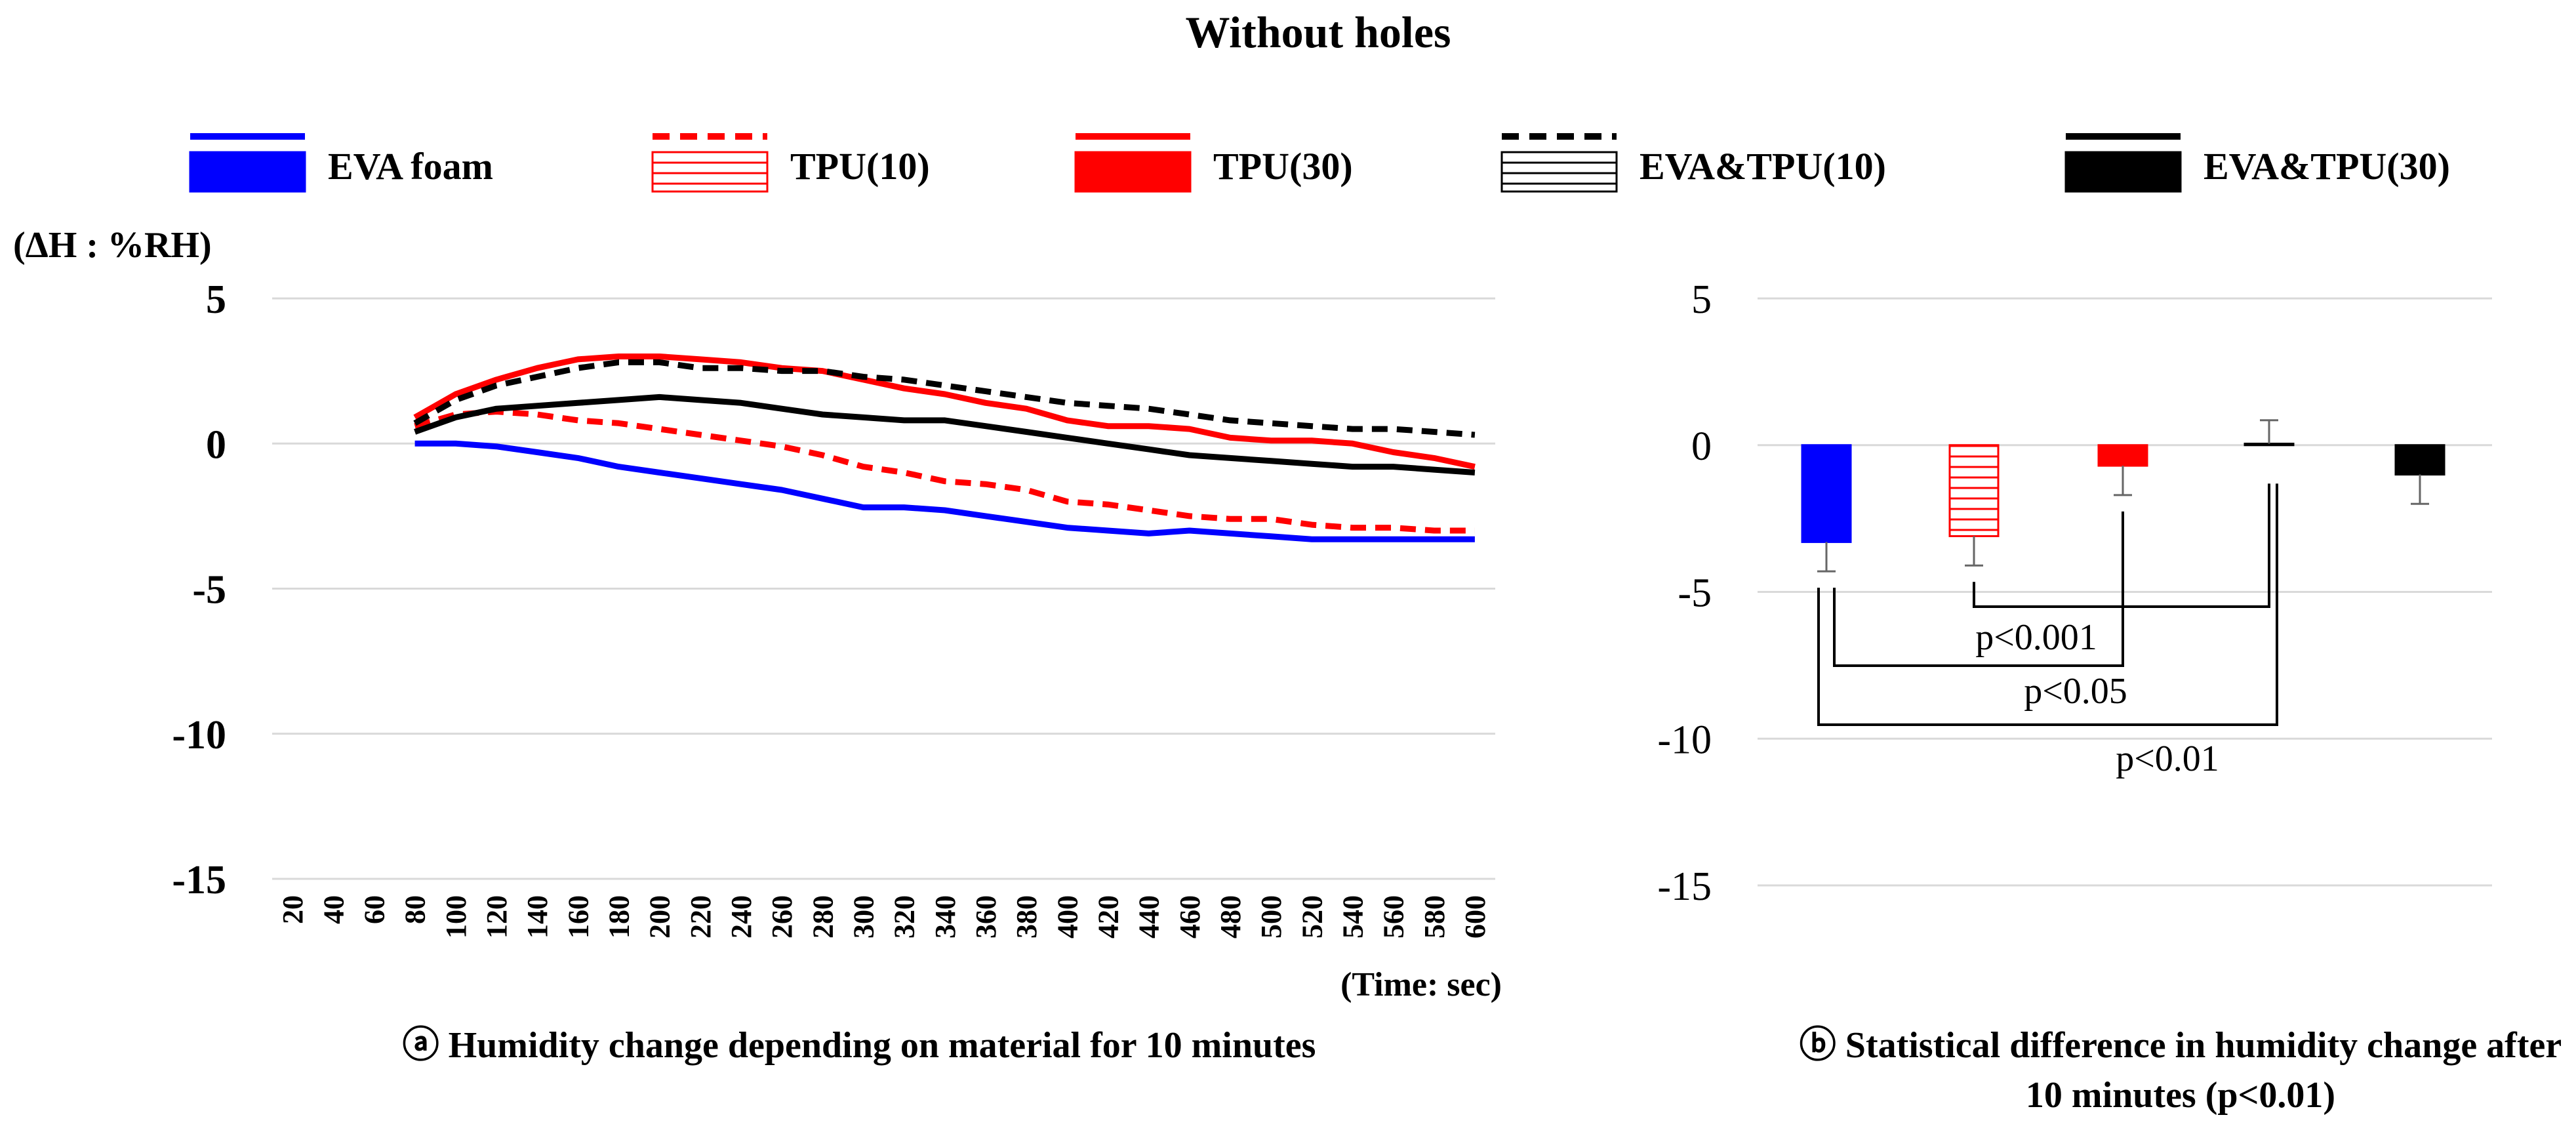 The height and width of the screenshot is (1132, 2576). I want to click on bar-chart-caption-line2: 10 minutes (p<0.01), so click(2180, 1095).